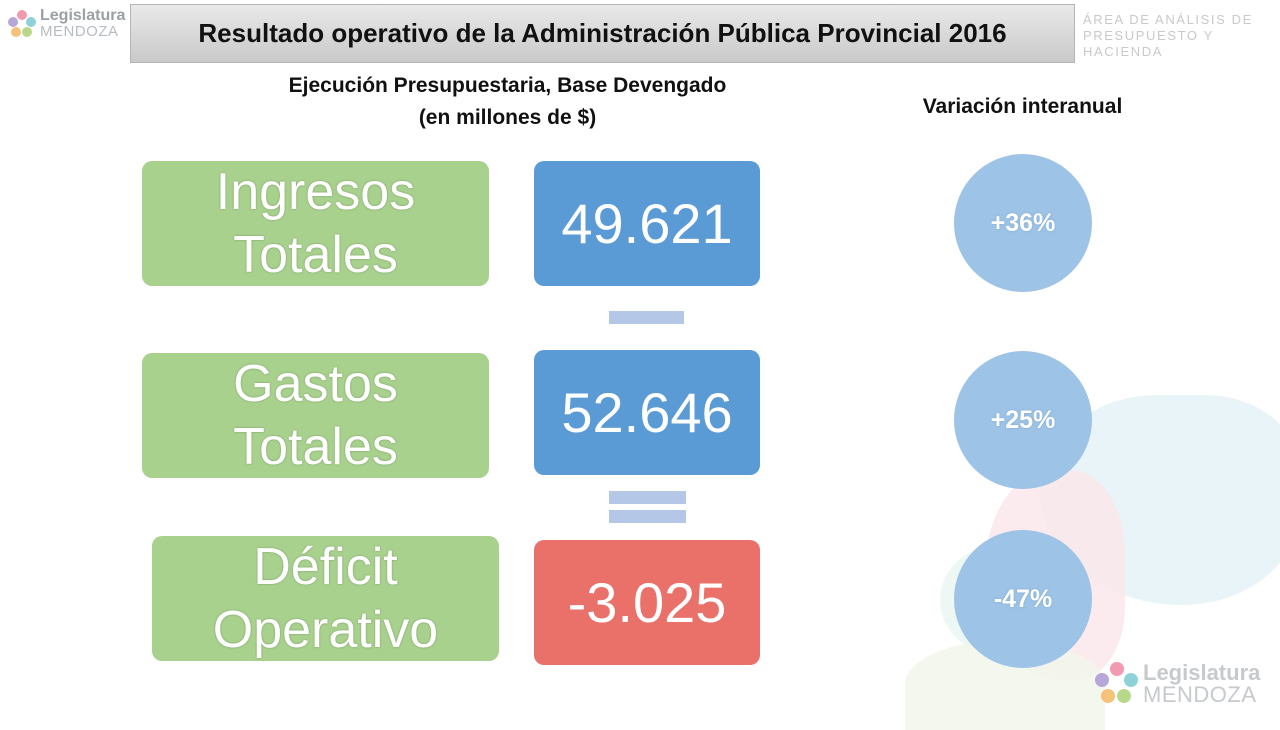  Describe the element at coordinates (315, 384) in the screenshot. I see `row-label-line1: Gastos` at that location.